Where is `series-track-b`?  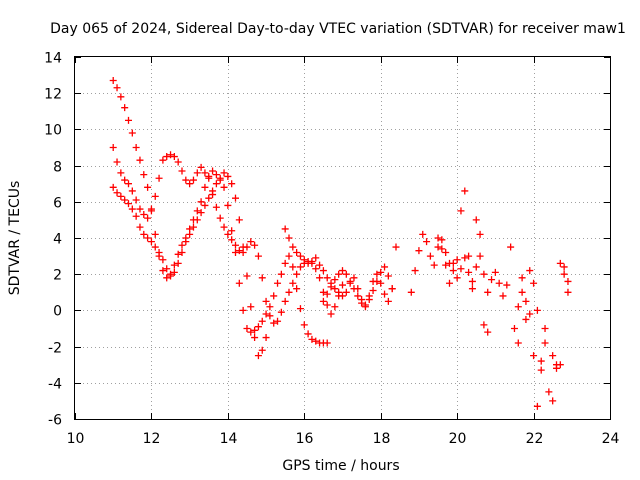 series-track-b is located at coordinates (227, 235).